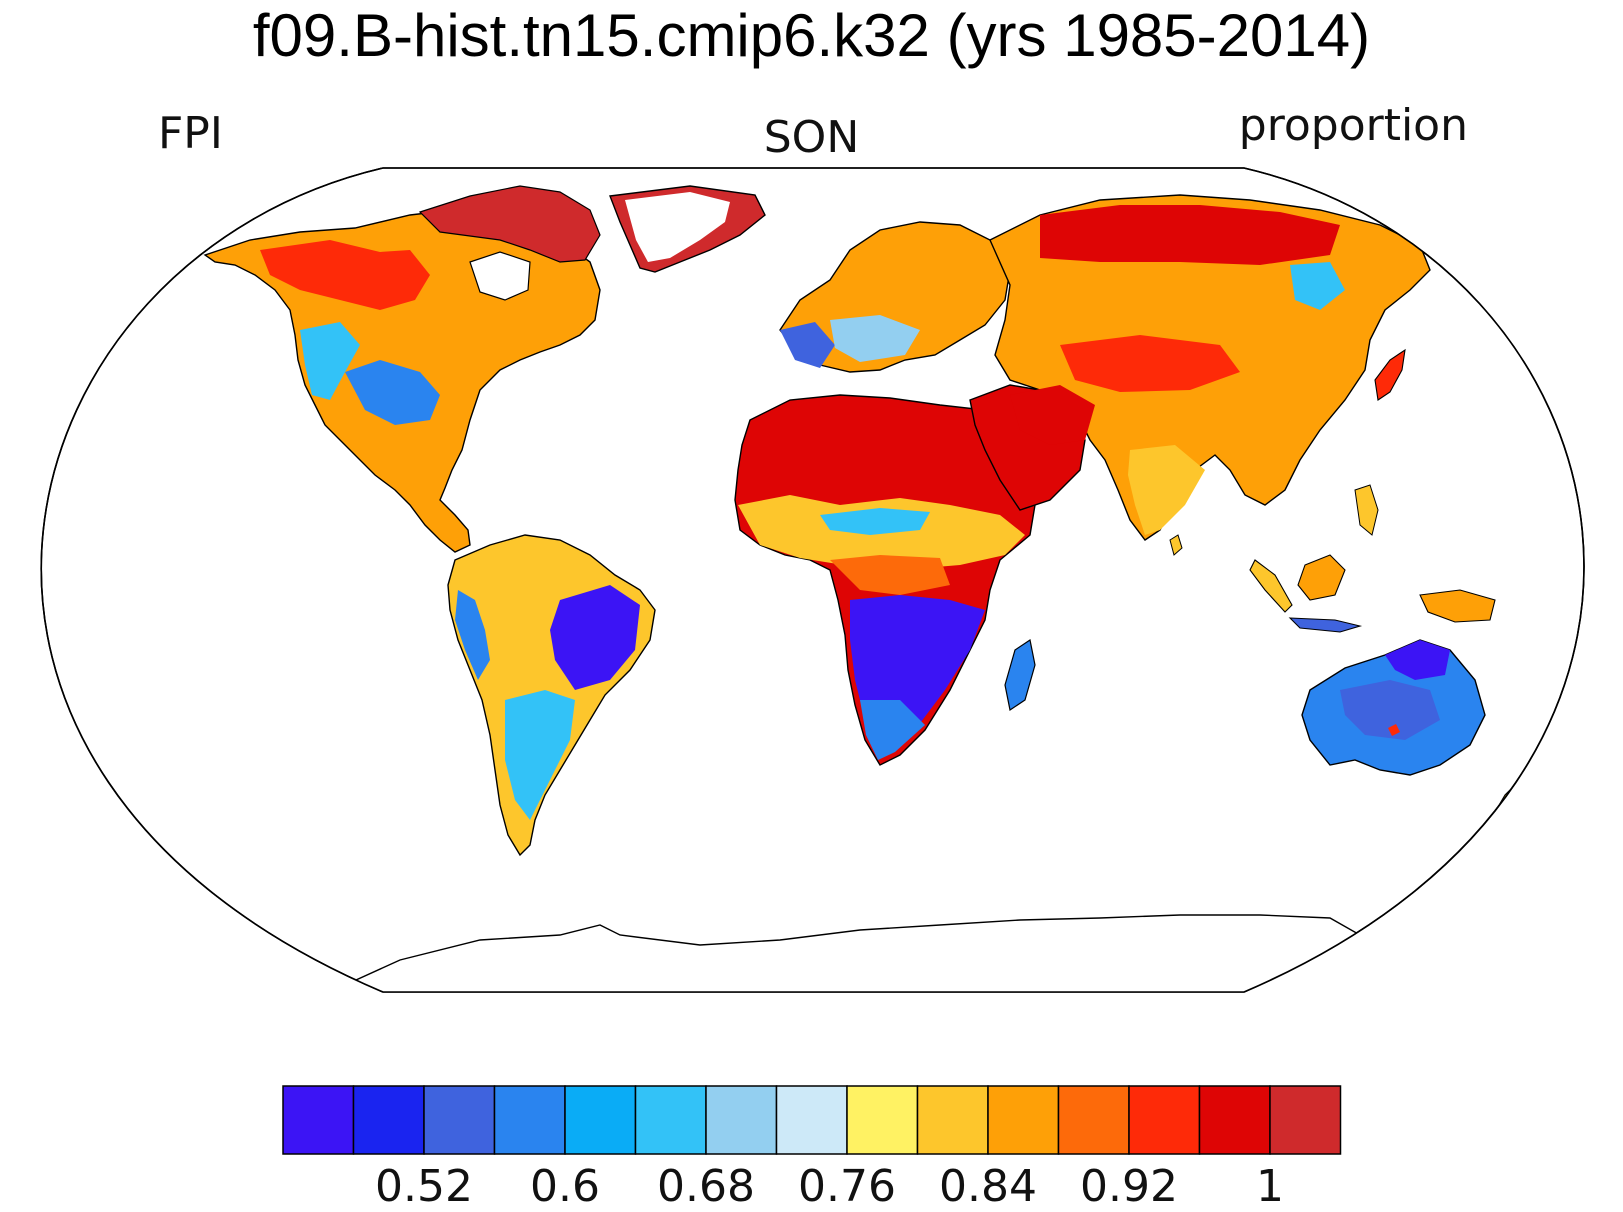 This screenshot has height=1212, width=1623. Describe the element at coordinates (811, 137) in the screenshot. I see `season-label: SON` at that location.